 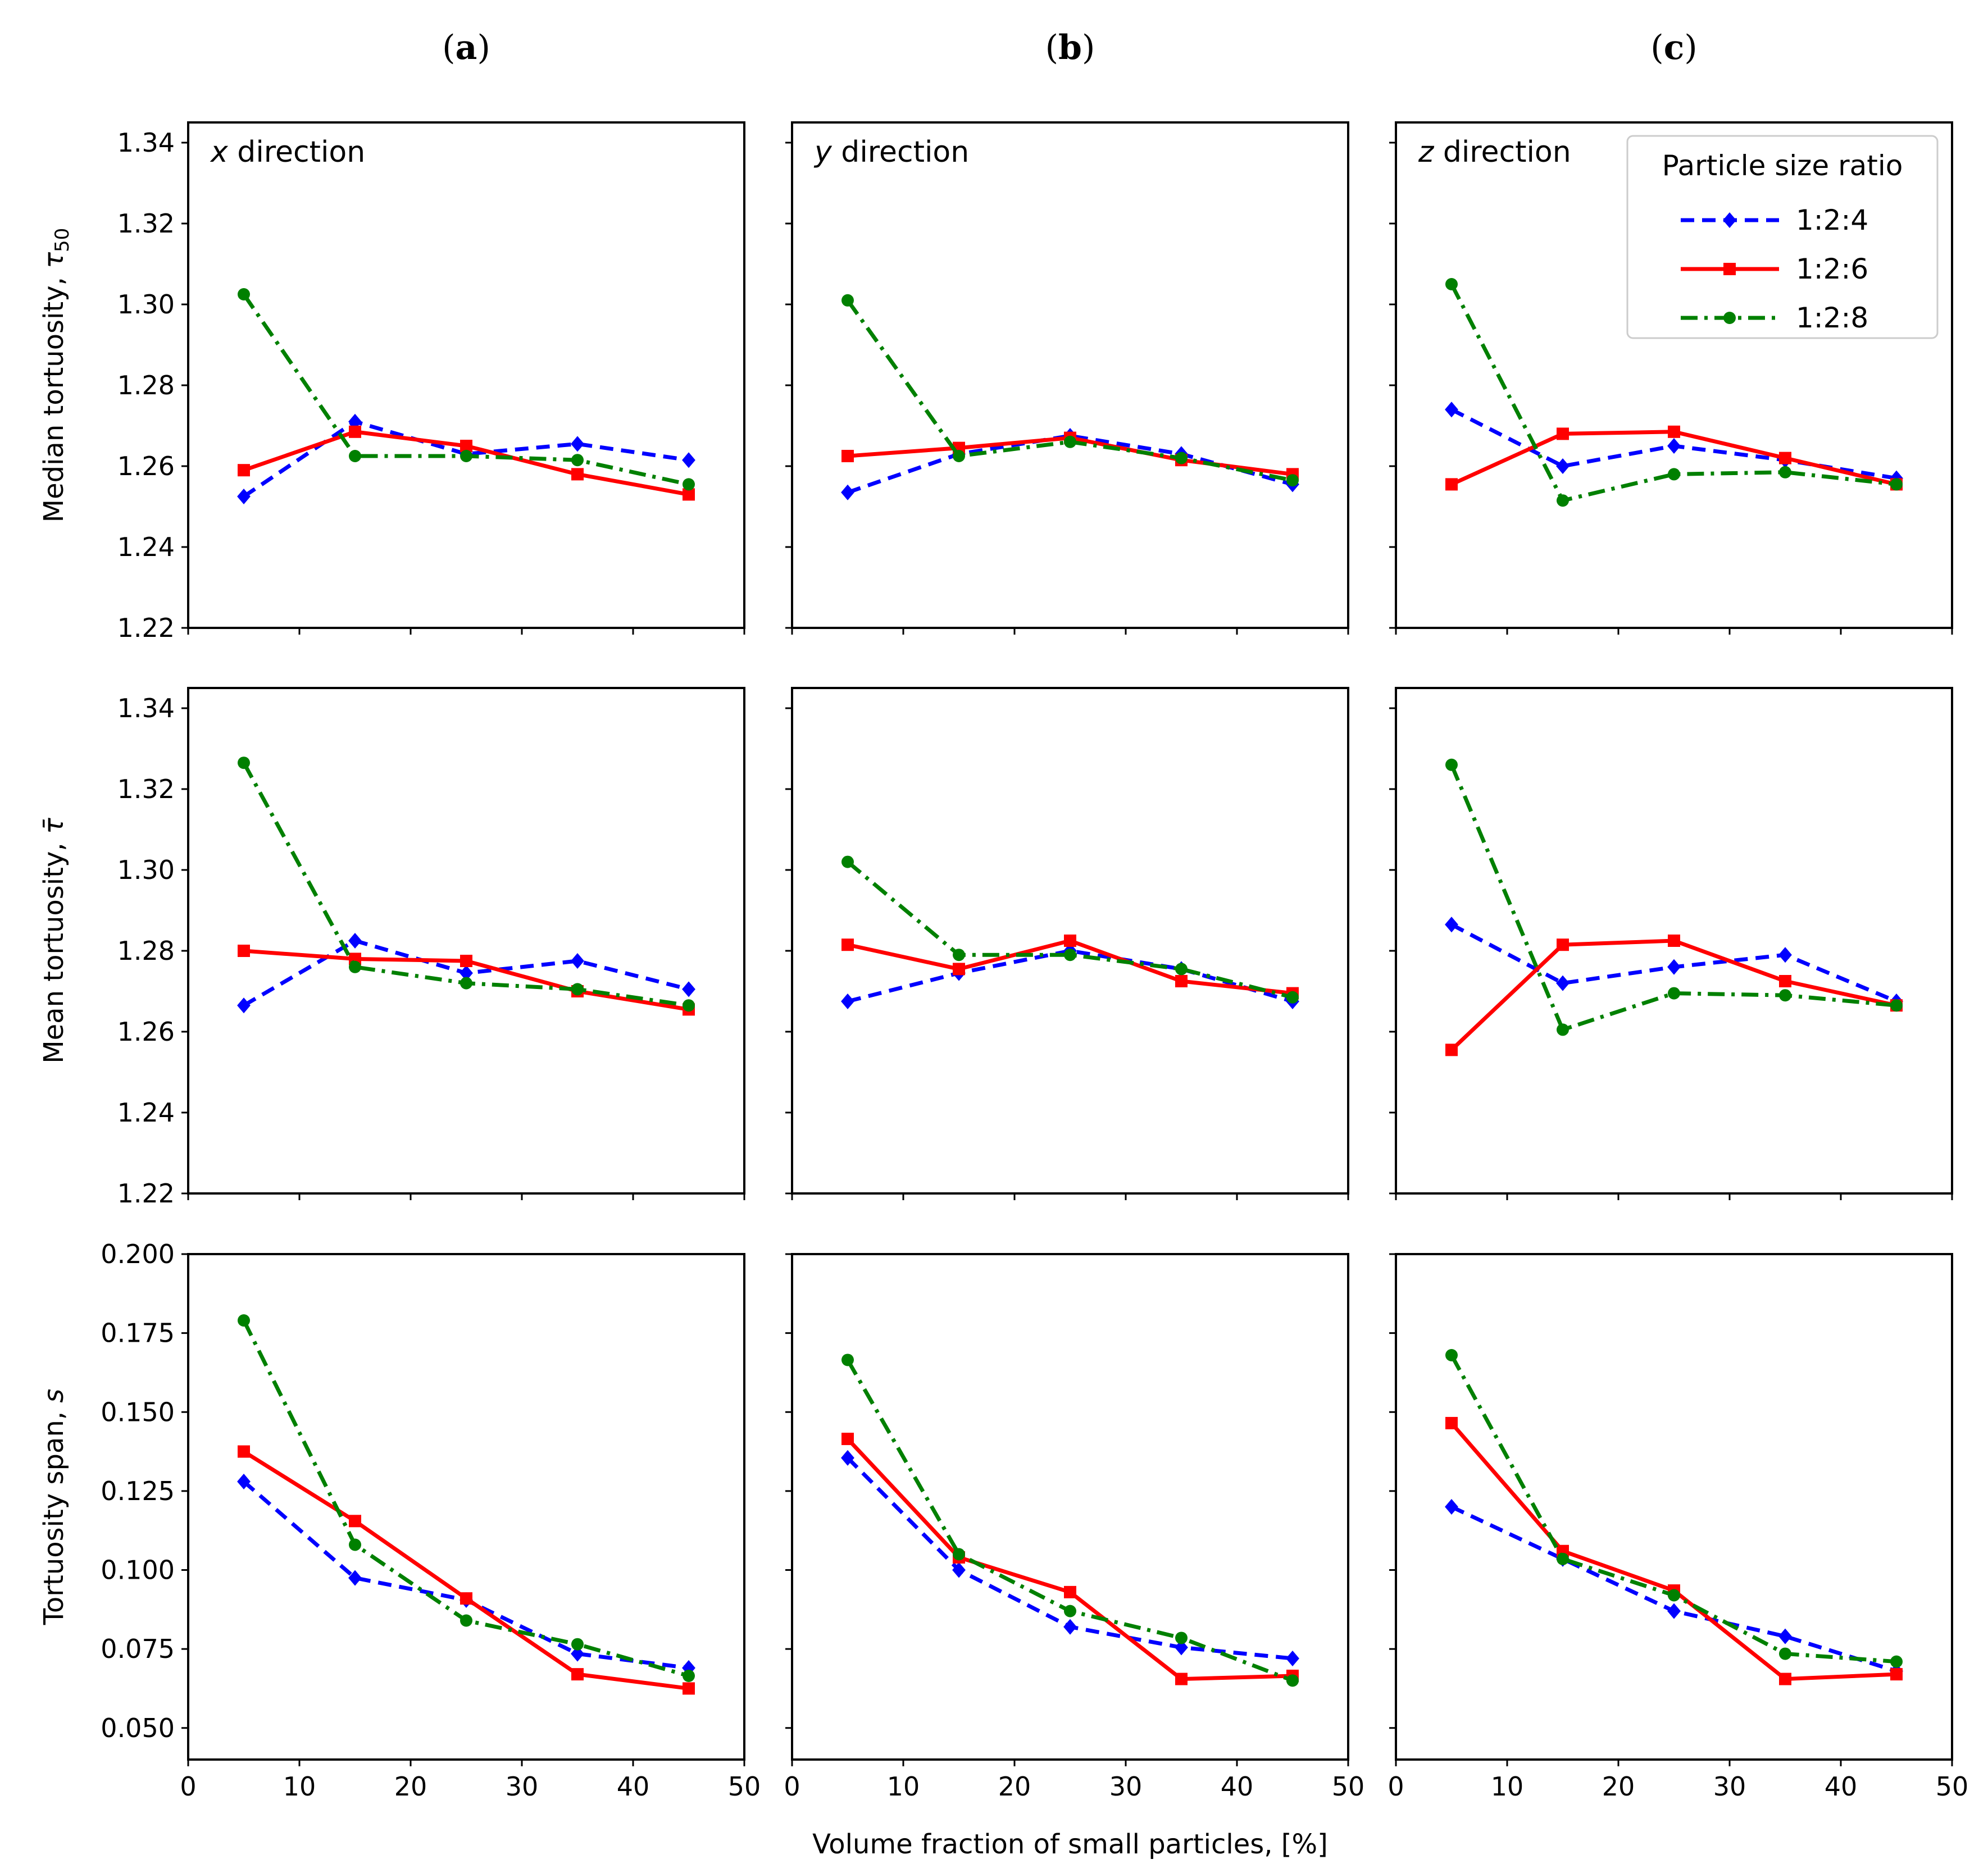 I want to click on panel-r3-c2: 0 10 20 30 40 50, so click(x=1074, y=1527).